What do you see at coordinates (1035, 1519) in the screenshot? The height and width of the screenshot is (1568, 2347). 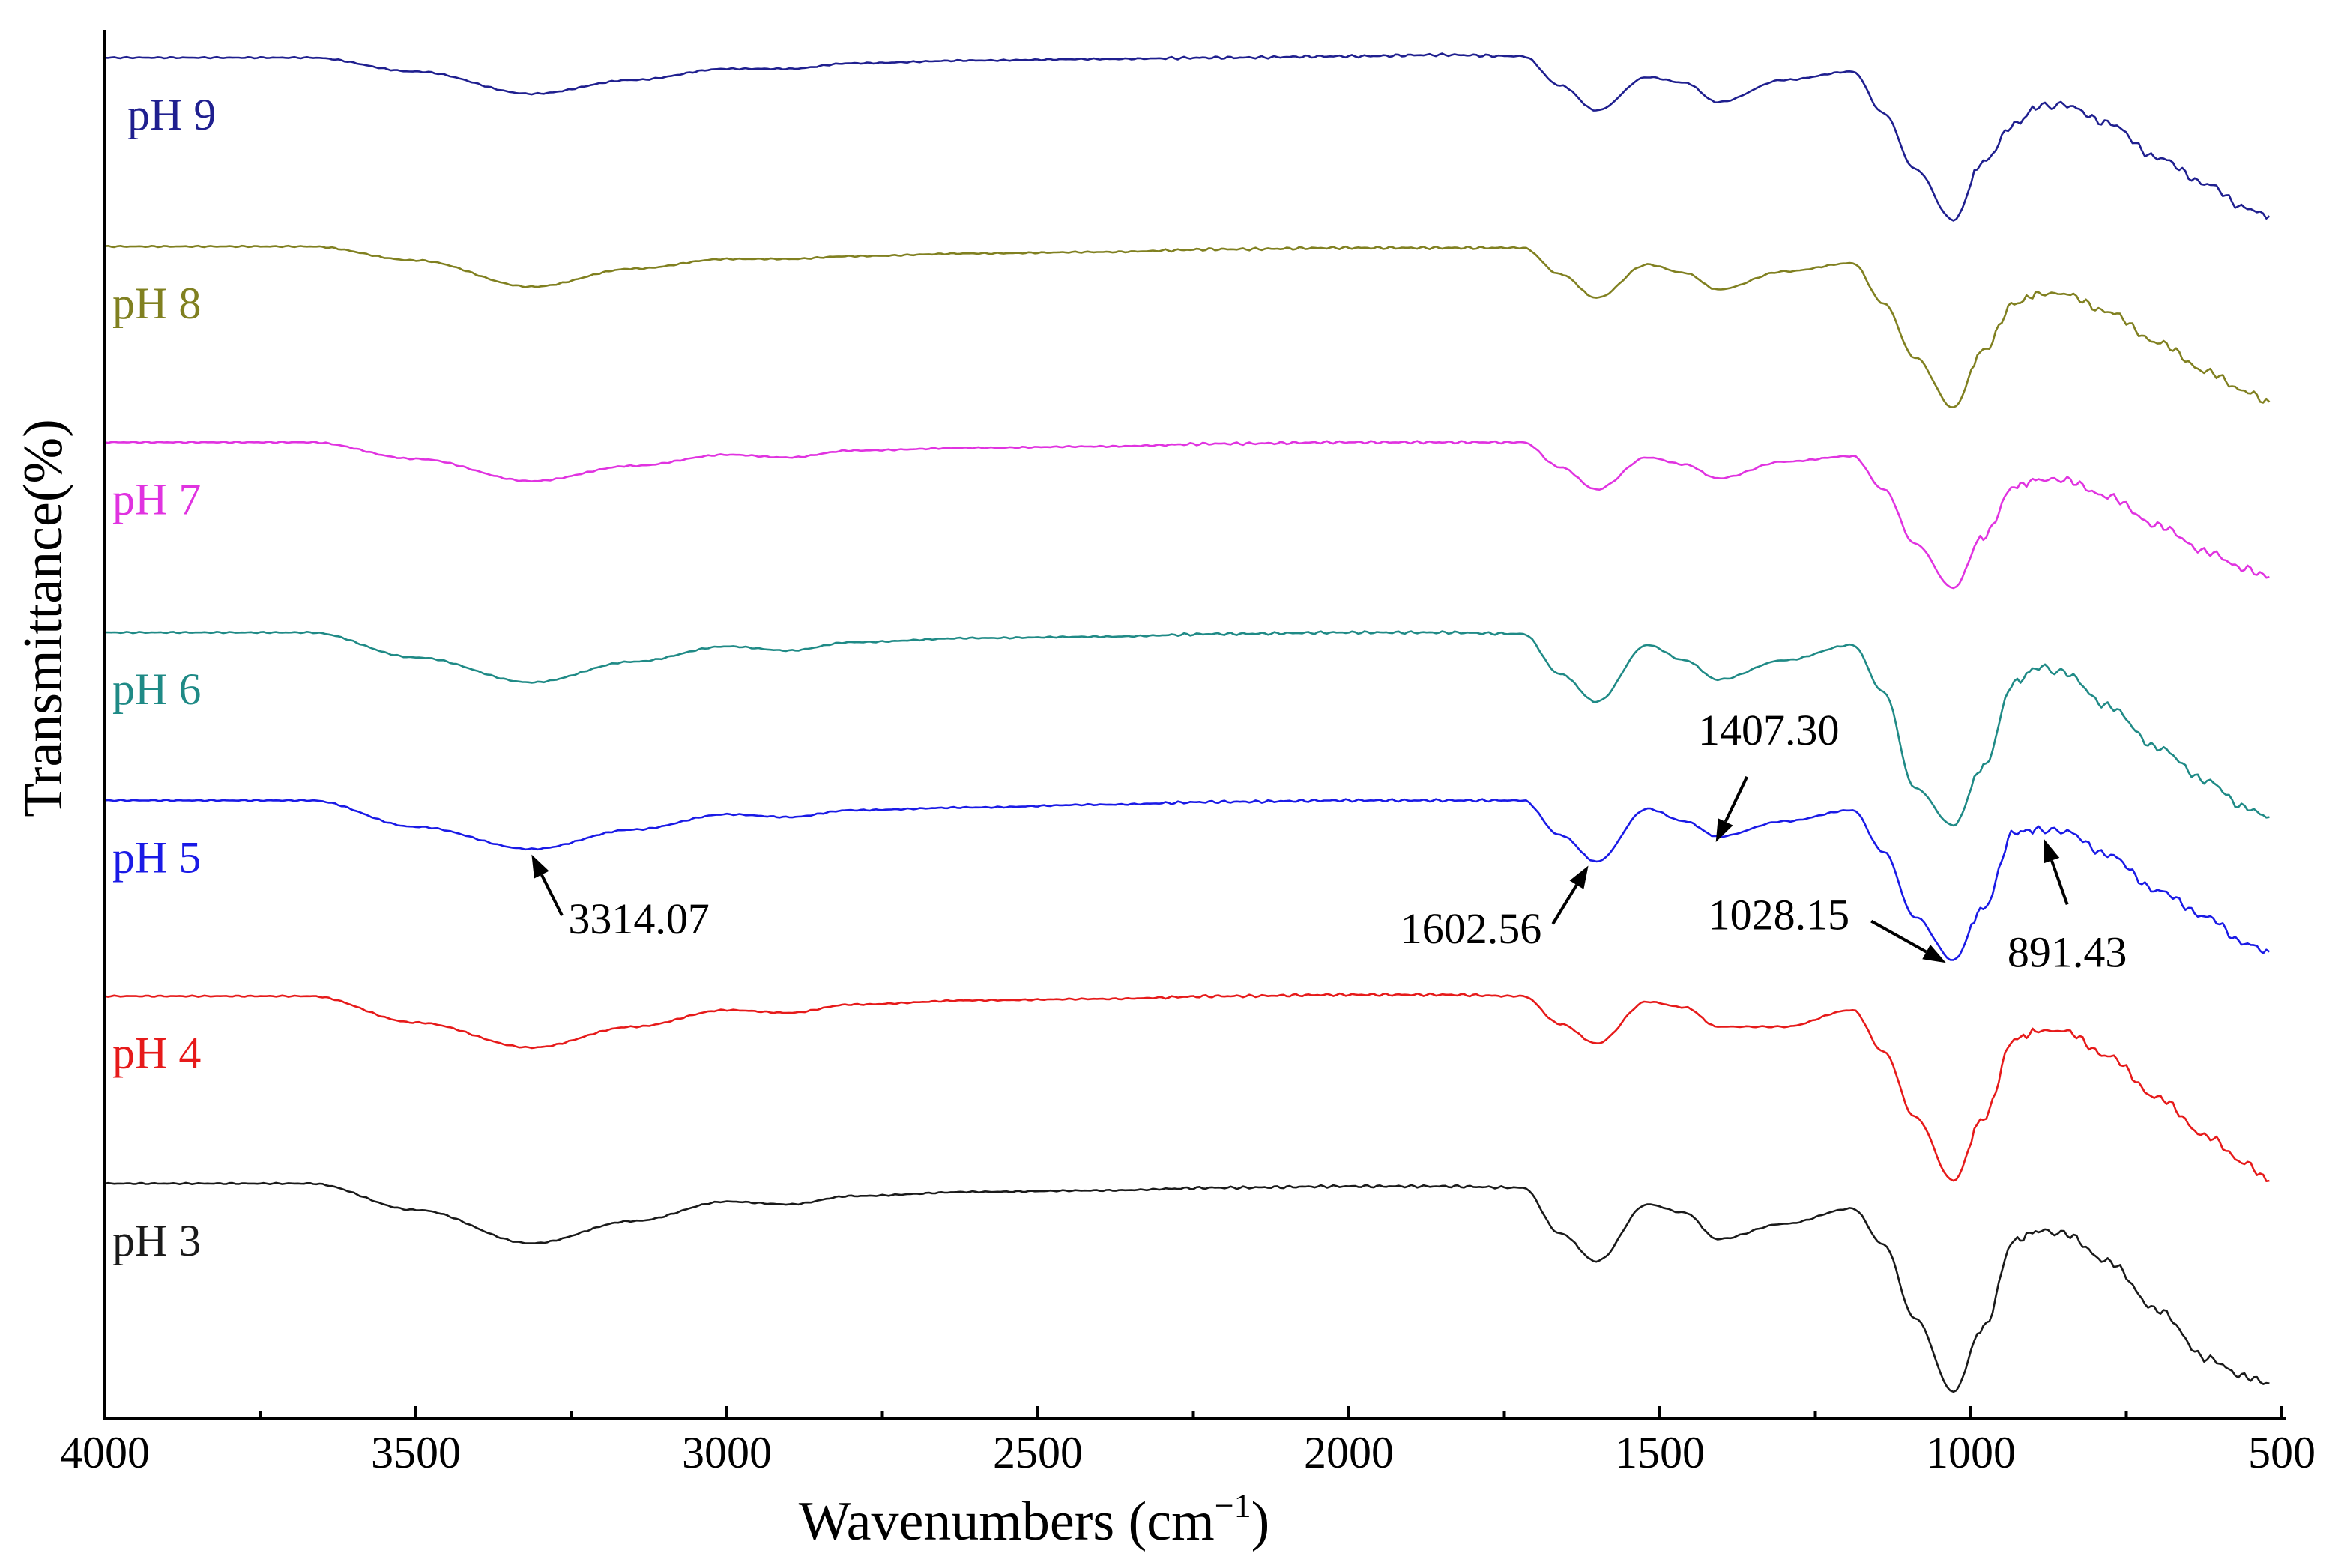 I see `x-axis-title: Wavenumbers (cm−1)` at bounding box center [1035, 1519].